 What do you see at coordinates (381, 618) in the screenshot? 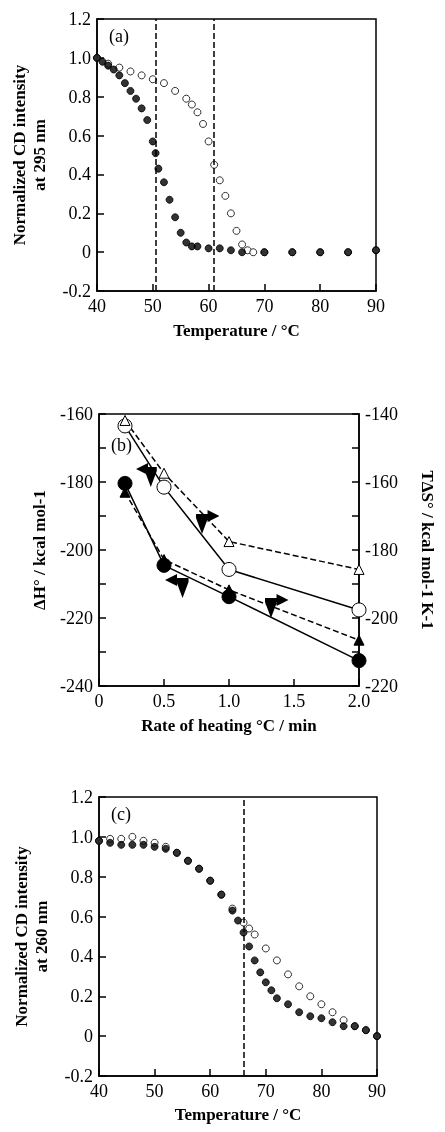
I see `y2-tick-label: -200` at bounding box center [381, 618].